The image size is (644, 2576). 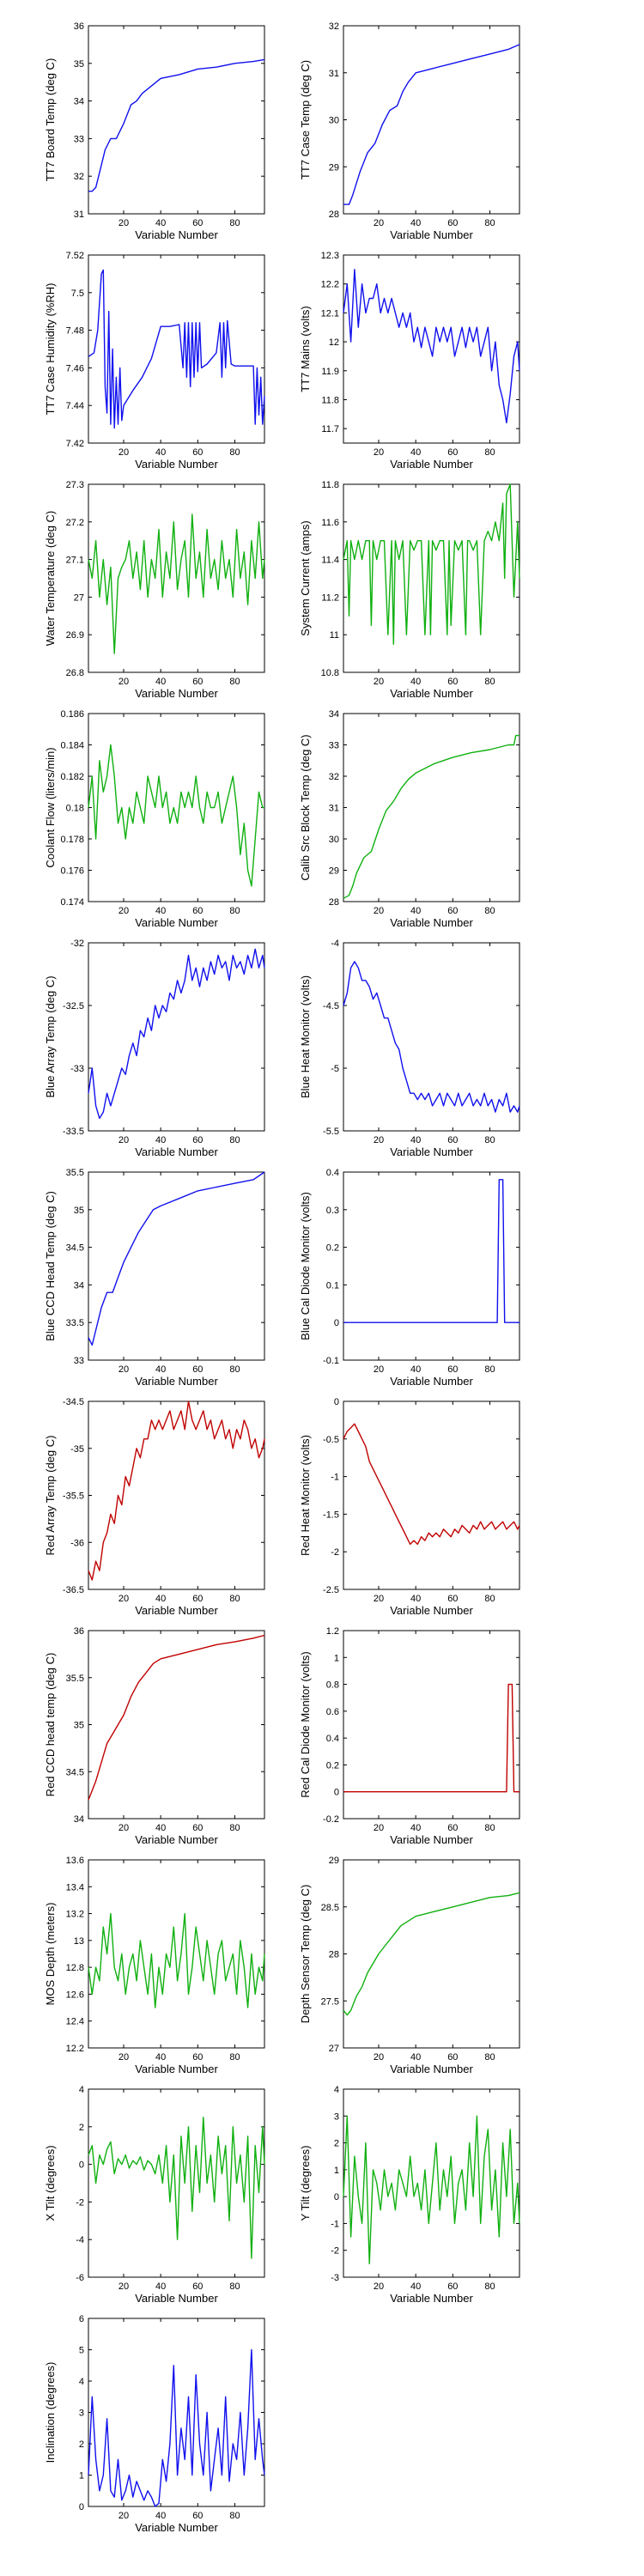 What do you see at coordinates (330, 256) in the screenshot?
I see `y-tick-label: 12.3` at bounding box center [330, 256].